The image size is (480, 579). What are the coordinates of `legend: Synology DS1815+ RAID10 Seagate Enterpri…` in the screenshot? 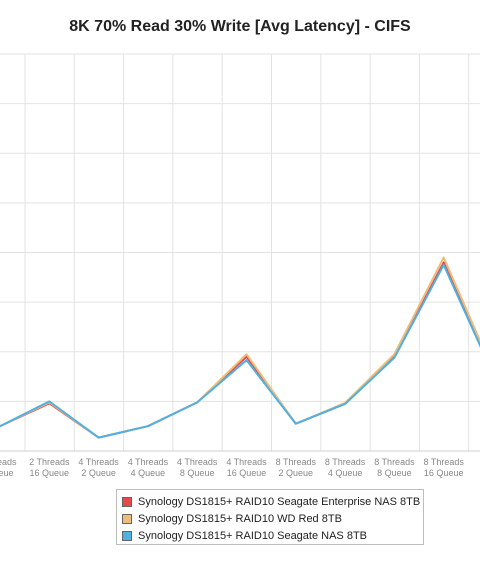 It's located at (270, 517).